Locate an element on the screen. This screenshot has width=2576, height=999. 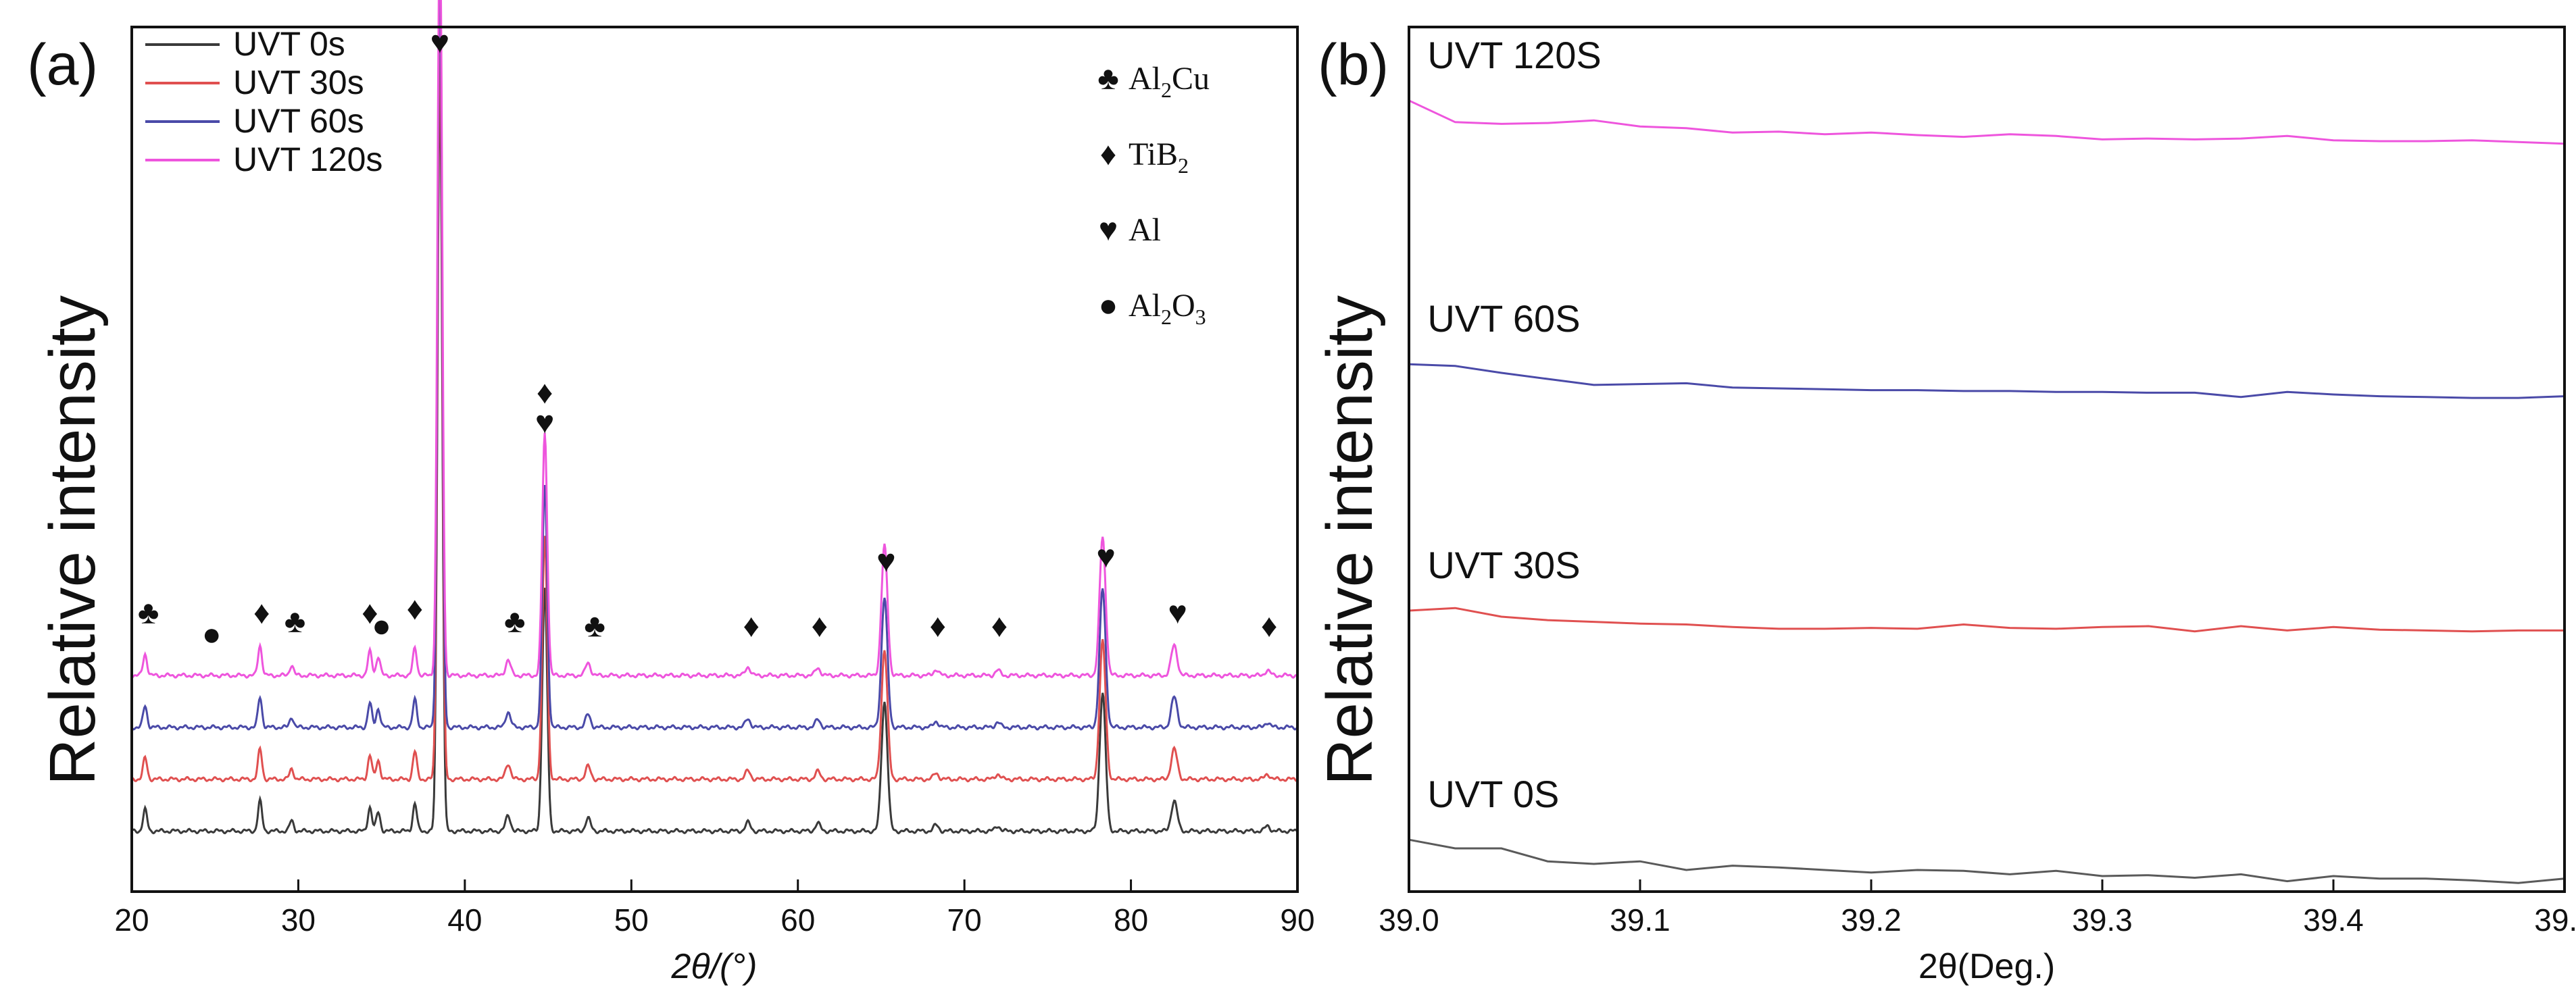
panel-b-x-ticks: 39.0 39.1 39.2 39.3 39.4 39.5 is located at coordinates (1978, 908).